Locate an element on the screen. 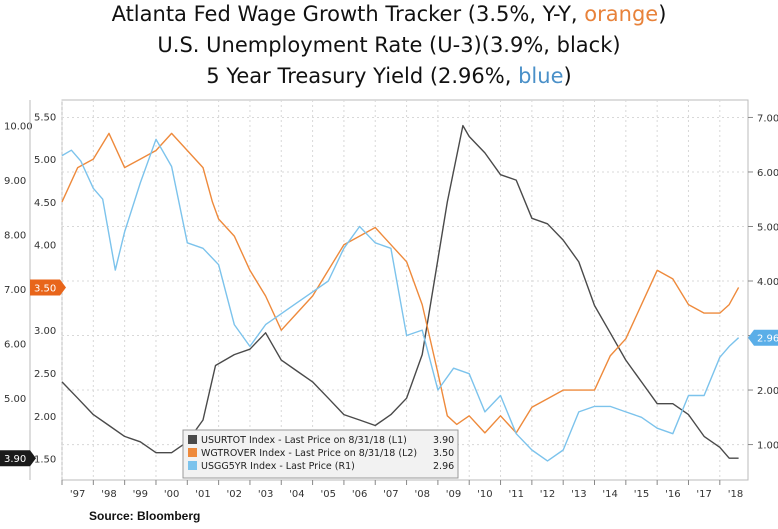 This screenshot has width=778, height=529. x-tick-label: '04 is located at coordinates (296, 494).